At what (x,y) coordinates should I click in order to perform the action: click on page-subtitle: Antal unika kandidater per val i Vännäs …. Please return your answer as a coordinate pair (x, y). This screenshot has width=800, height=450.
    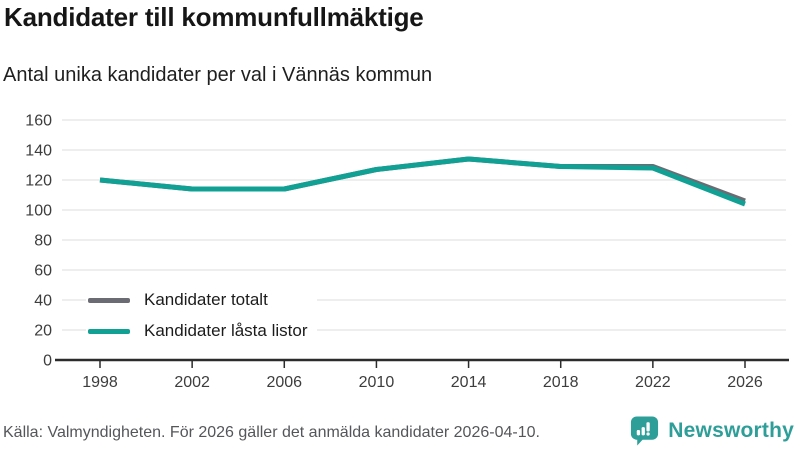
    Looking at the image, I should click on (218, 75).